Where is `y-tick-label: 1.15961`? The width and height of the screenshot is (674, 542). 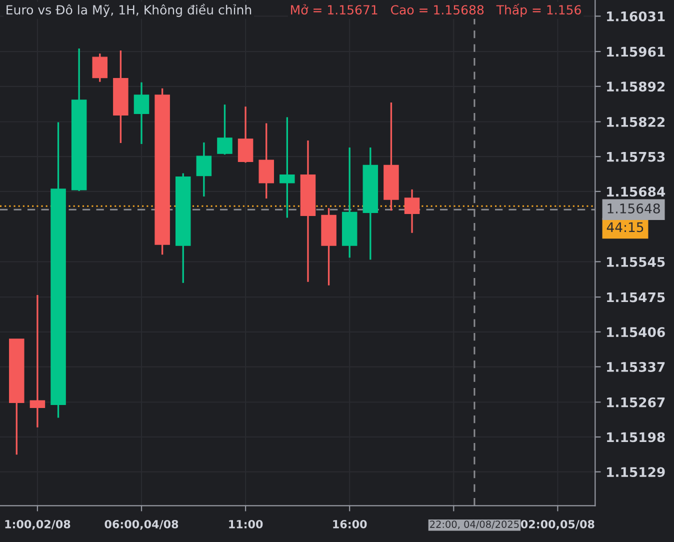 y-tick-label: 1.15961 is located at coordinates (636, 51).